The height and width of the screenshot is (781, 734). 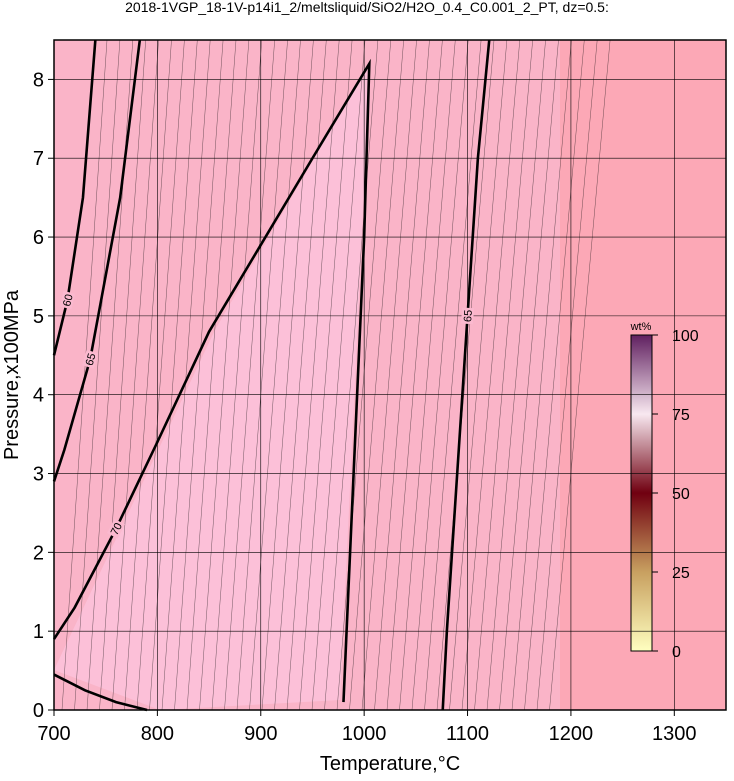 I want to click on y-tick-label: 5, so click(x=38, y=317).